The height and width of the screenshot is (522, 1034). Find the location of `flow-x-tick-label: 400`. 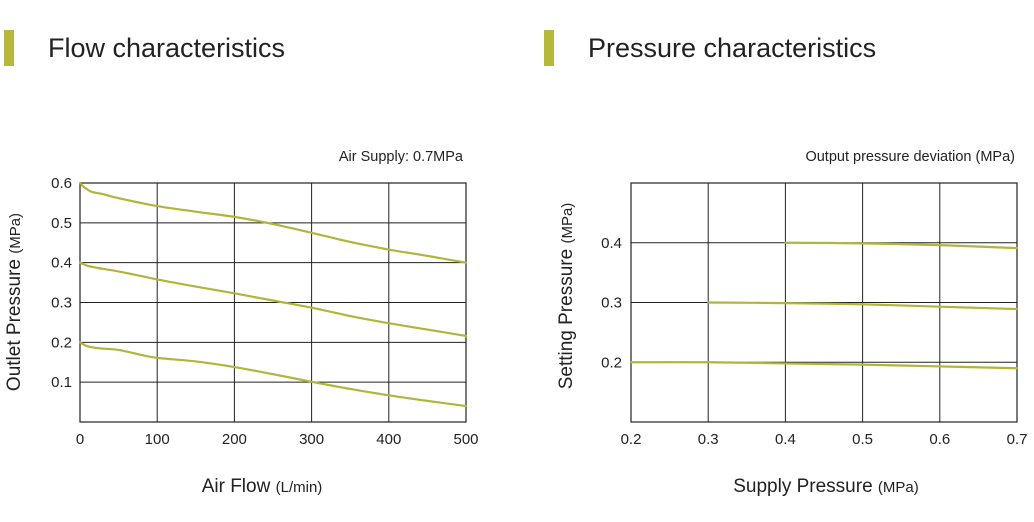

flow-x-tick-label: 400 is located at coordinates (388, 439).